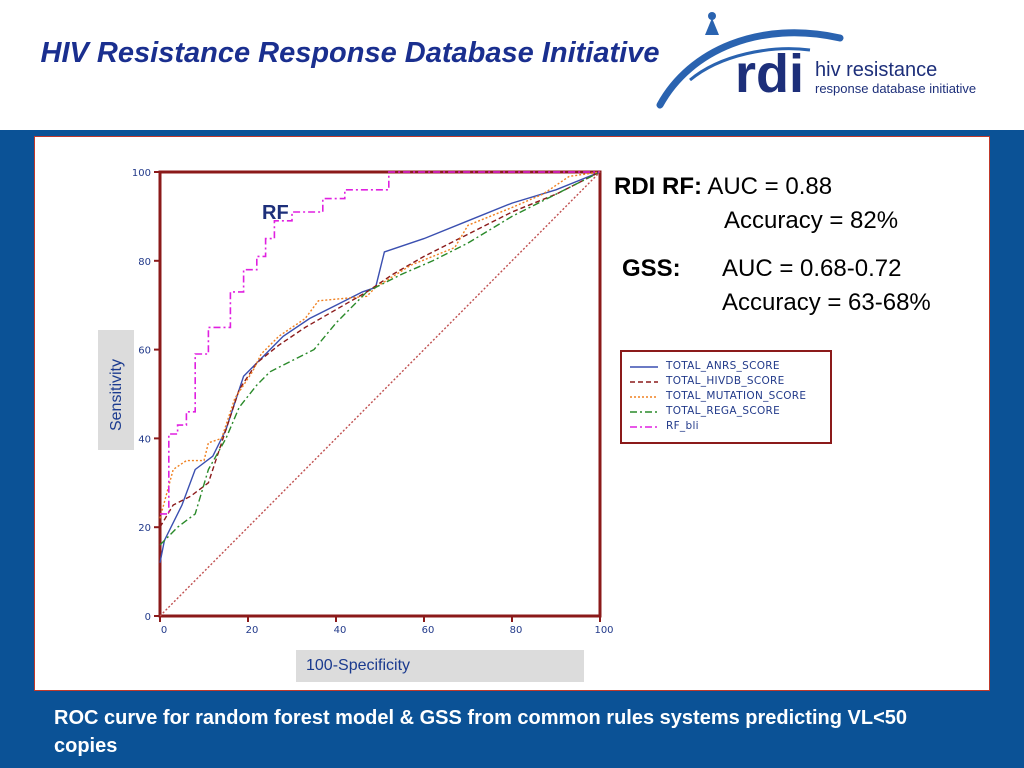  Describe the element at coordinates (164, 630) in the screenshot. I see `x-tick-label: 0` at that location.